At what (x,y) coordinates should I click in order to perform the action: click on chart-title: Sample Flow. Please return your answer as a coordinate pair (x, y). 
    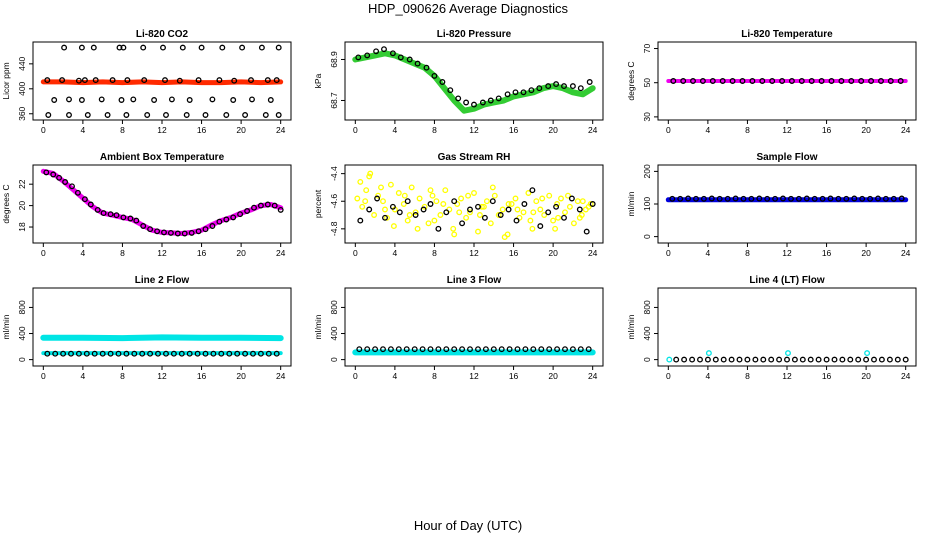
    Looking at the image, I should click on (786, 157).